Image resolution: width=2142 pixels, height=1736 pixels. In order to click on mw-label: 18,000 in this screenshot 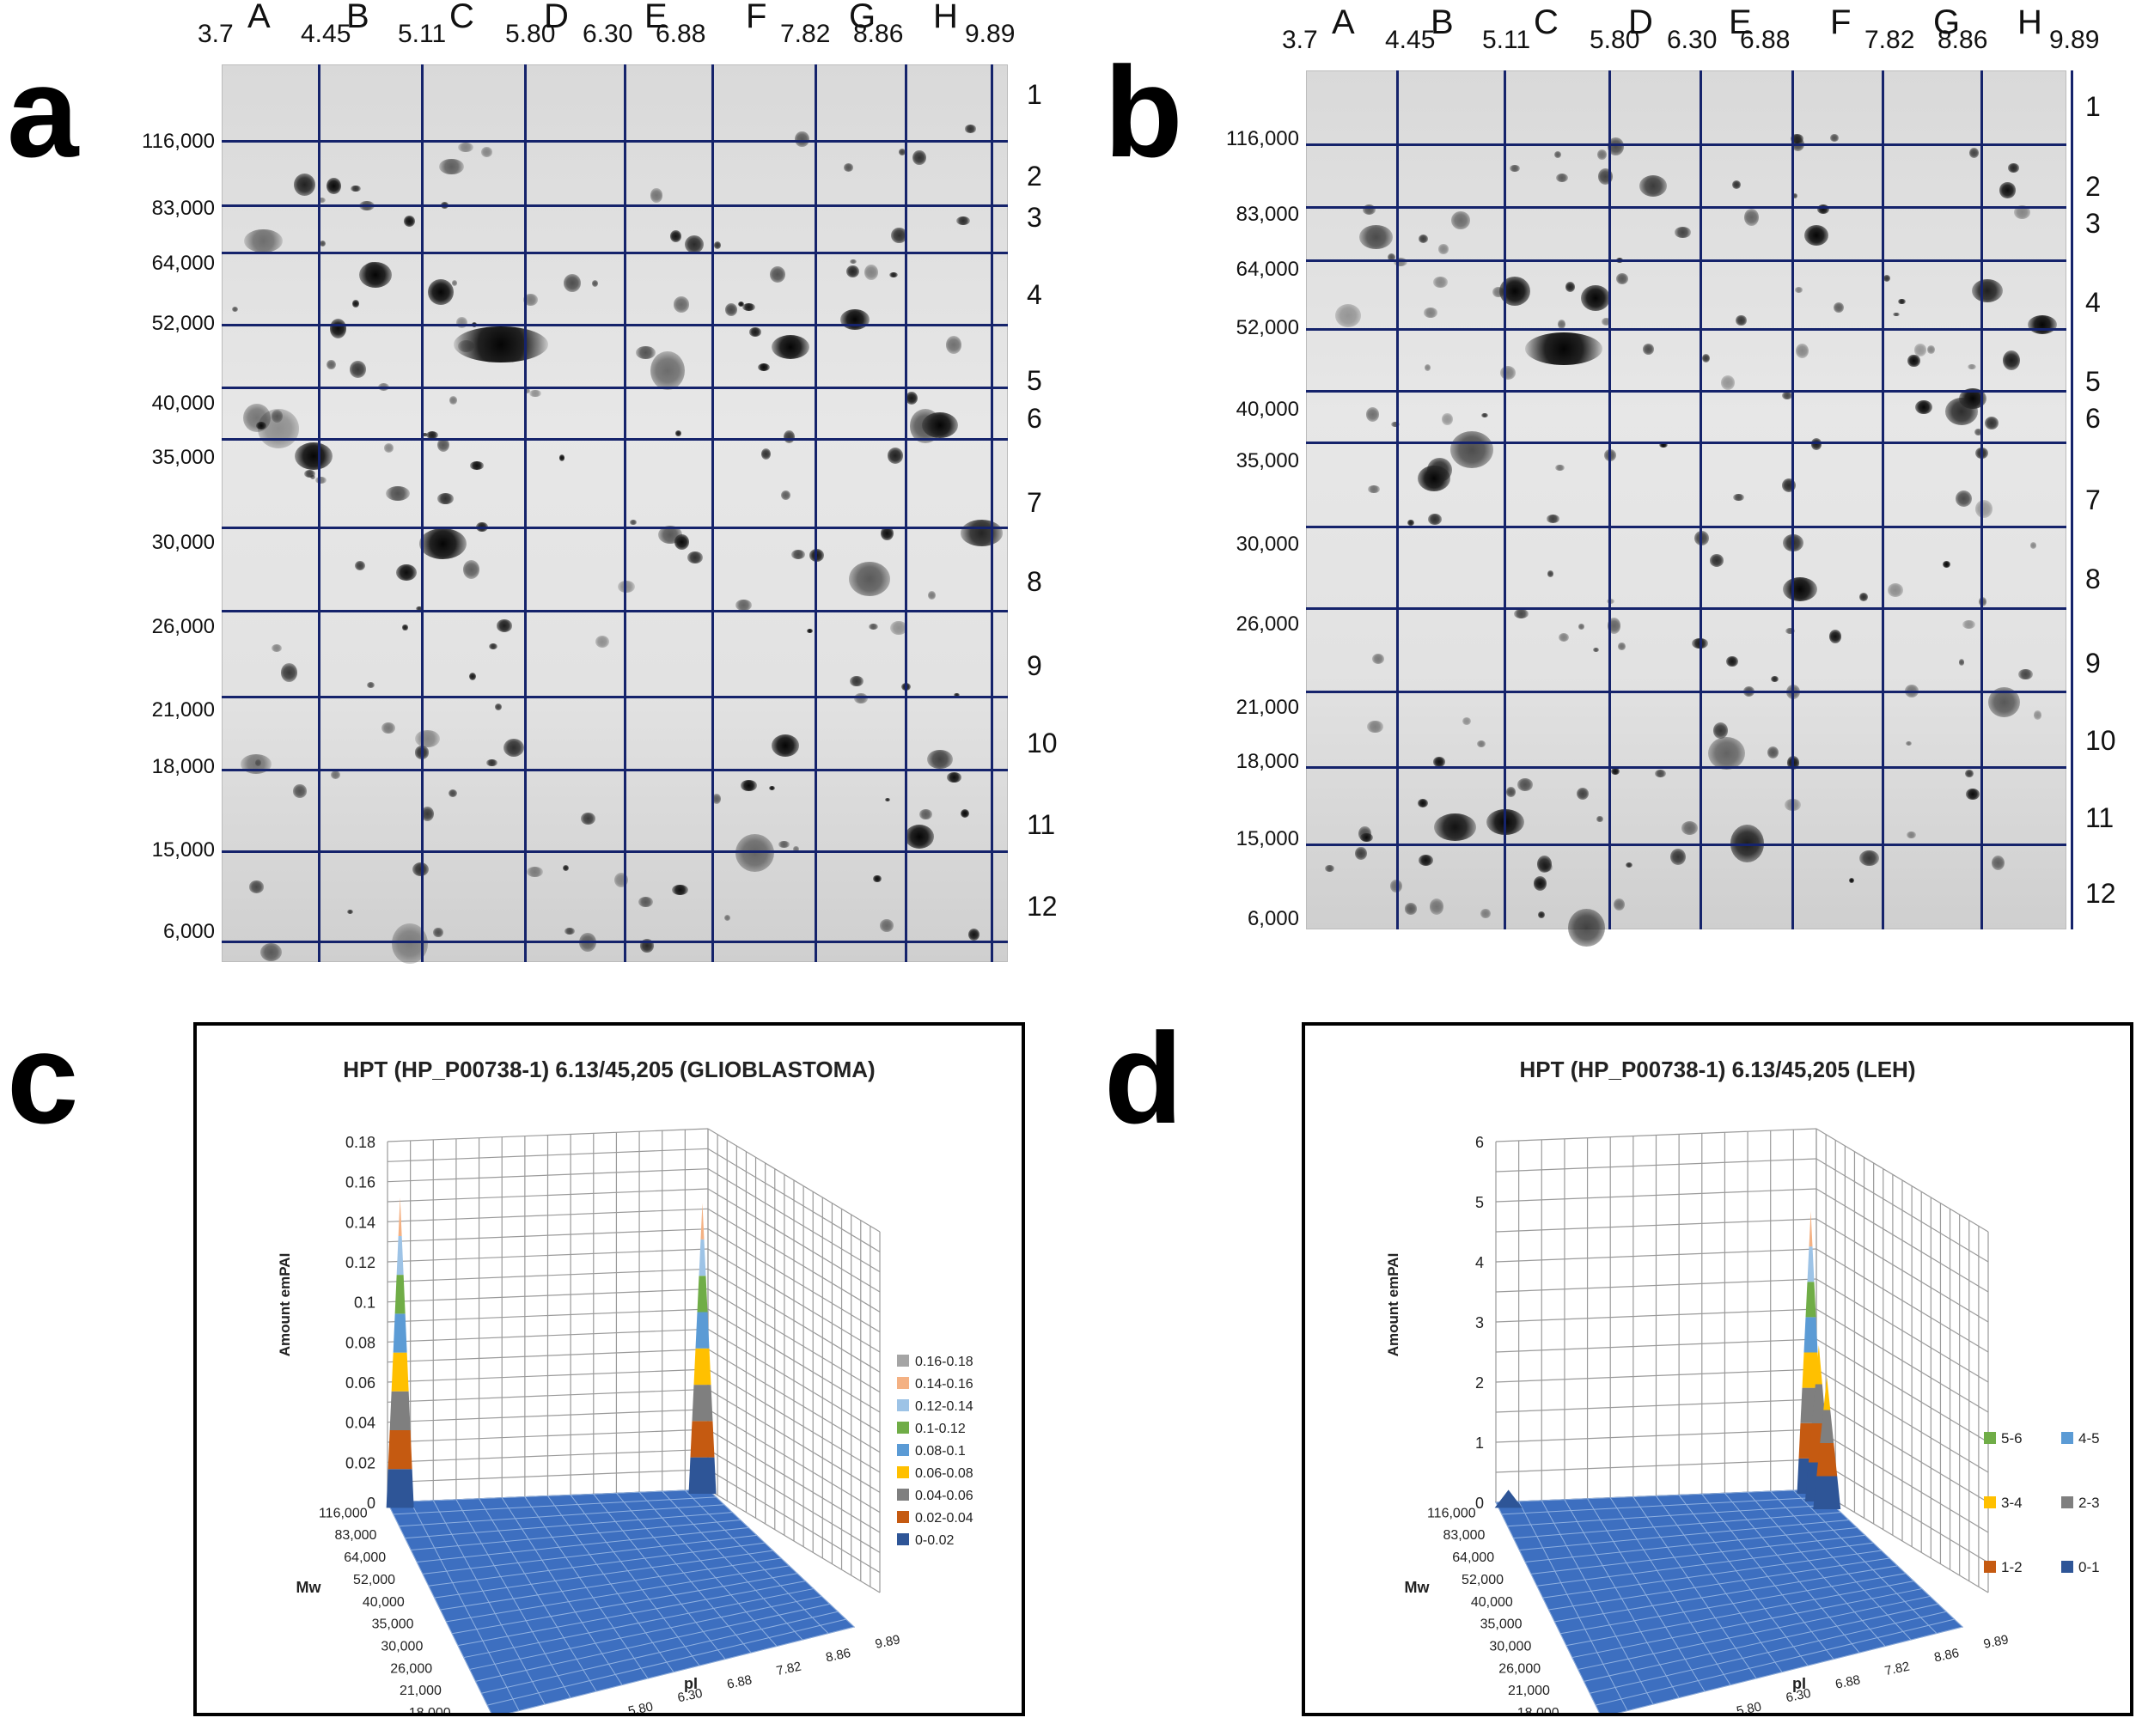, I will do `click(1267, 762)`.